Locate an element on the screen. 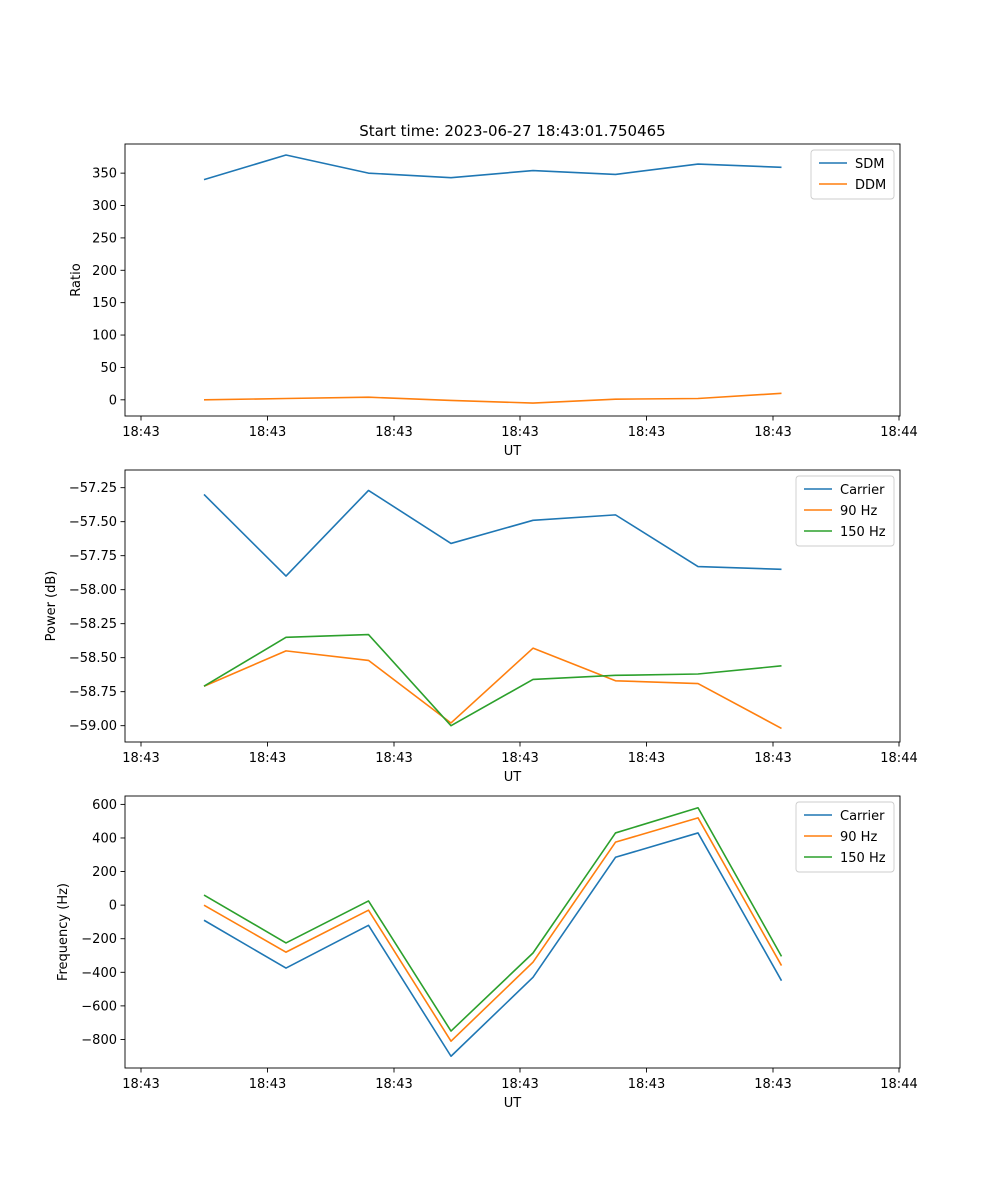 The height and width of the screenshot is (1200, 1000). y-tick-label: −800 is located at coordinates (99, 1040).